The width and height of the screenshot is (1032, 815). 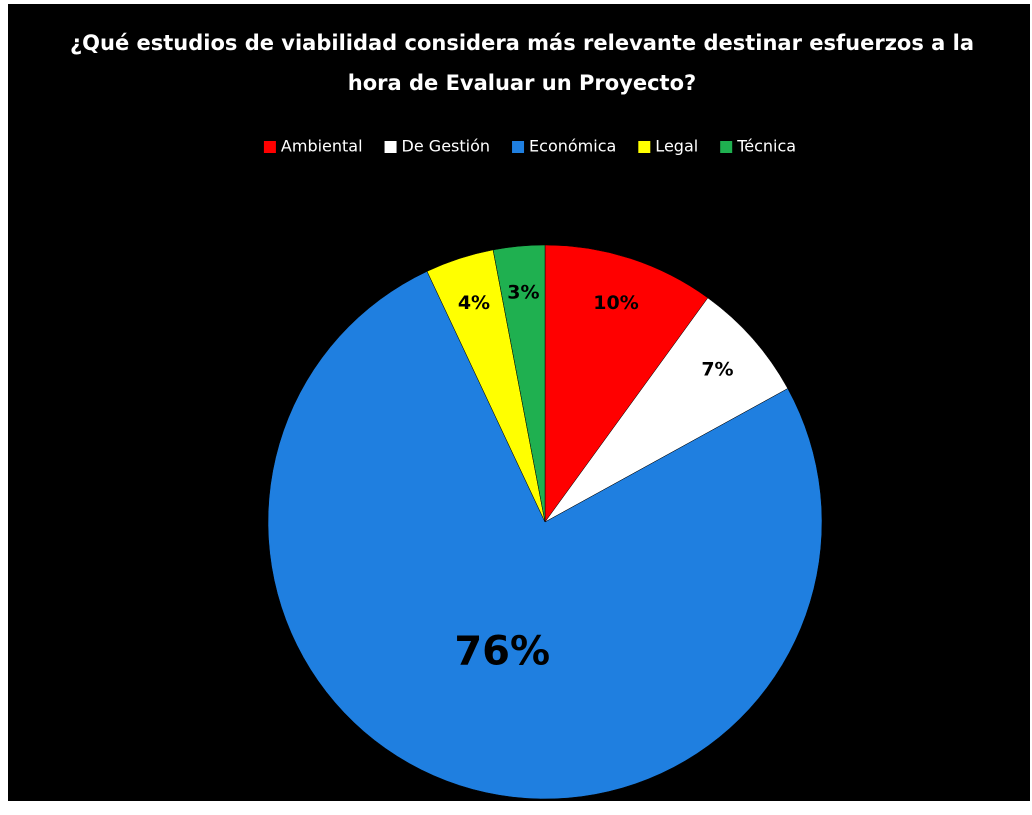 What do you see at coordinates (676, 146) in the screenshot?
I see `legend-label: Legal` at bounding box center [676, 146].